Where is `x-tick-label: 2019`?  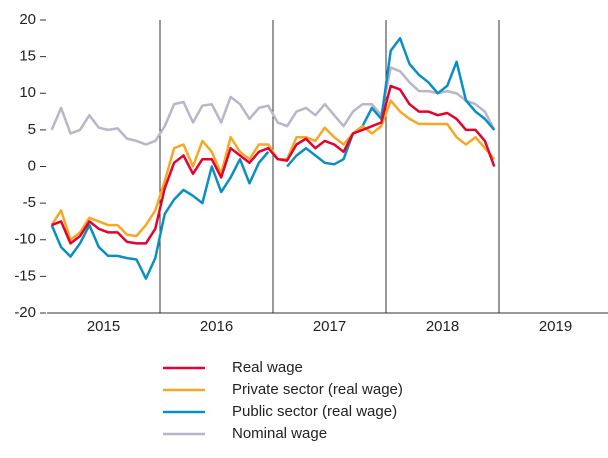 x-tick-label: 2019 is located at coordinates (555, 326).